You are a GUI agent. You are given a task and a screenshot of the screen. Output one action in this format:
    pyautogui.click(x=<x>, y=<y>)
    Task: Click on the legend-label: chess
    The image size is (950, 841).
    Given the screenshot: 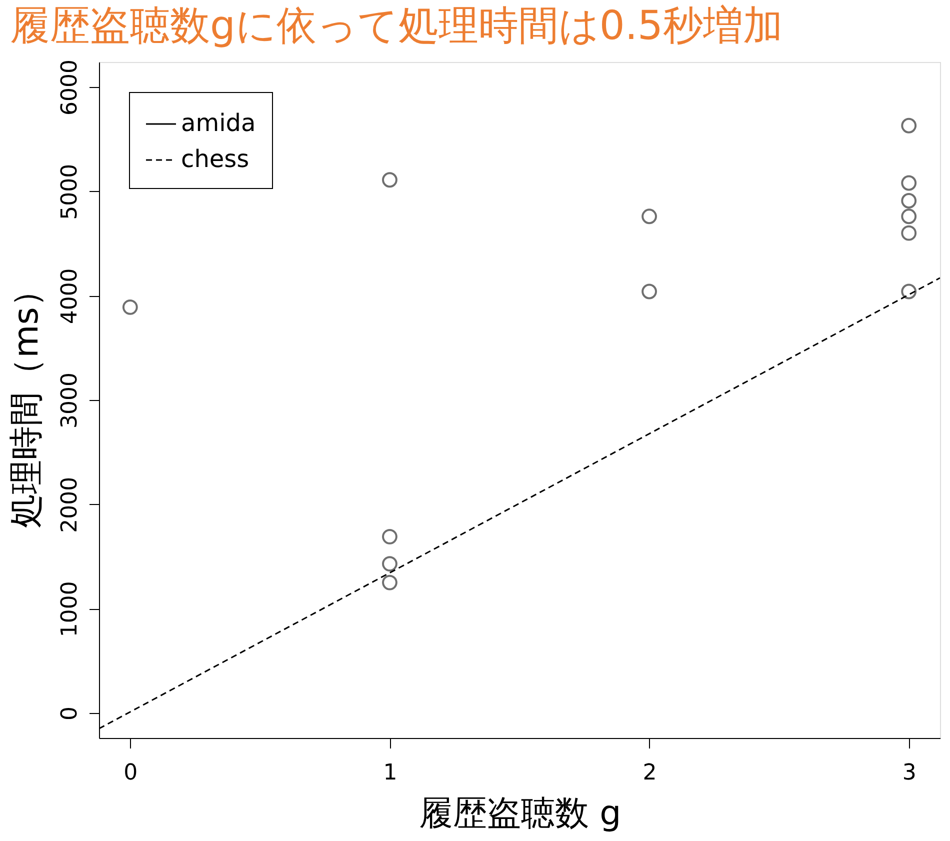 What is the action you would take?
    pyautogui.click(x=215, y=159)
    